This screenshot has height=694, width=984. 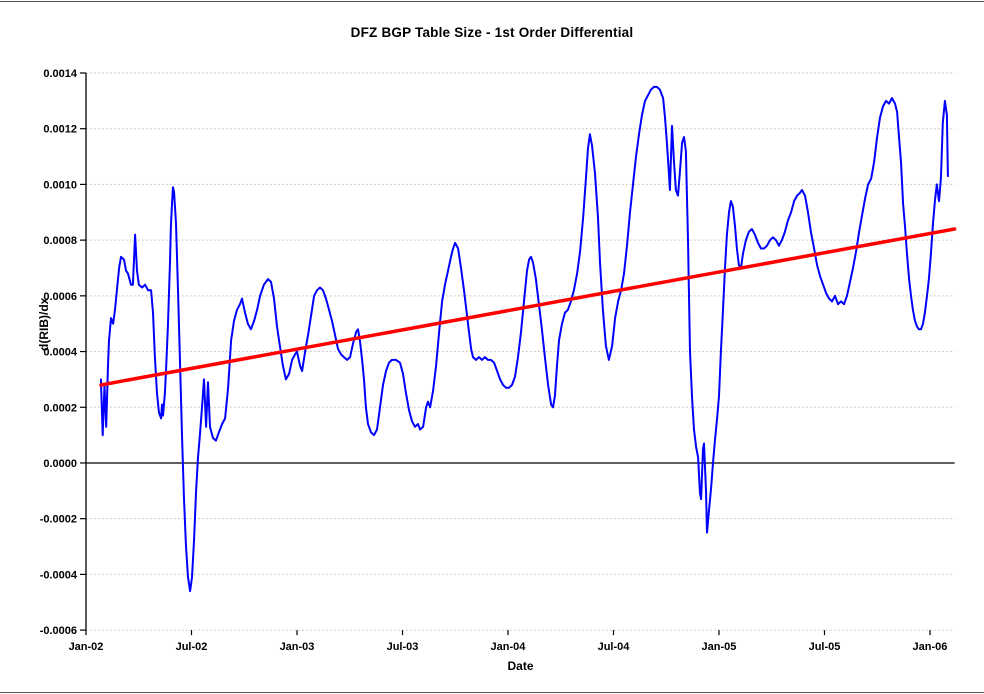 I want to click on y-tick-label: -0.0002, so click(x=58, y=520).